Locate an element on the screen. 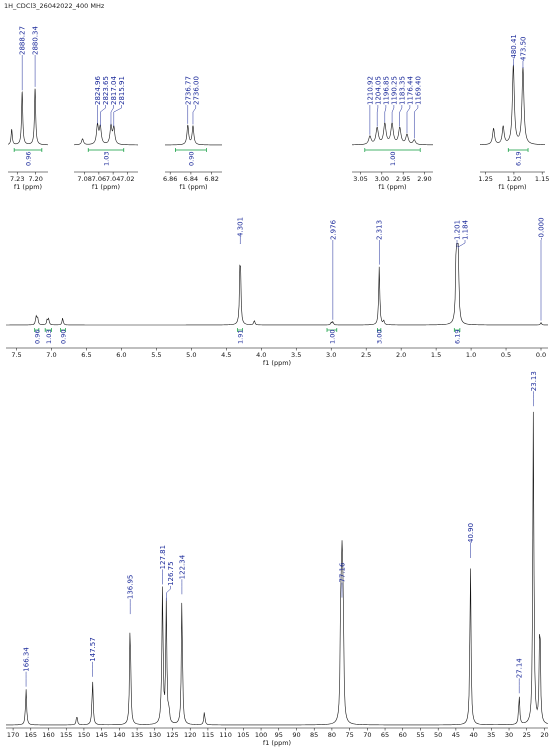 The image size is (550, 755). carbon-tick-label: 35 is located at coordinates (491, 735).